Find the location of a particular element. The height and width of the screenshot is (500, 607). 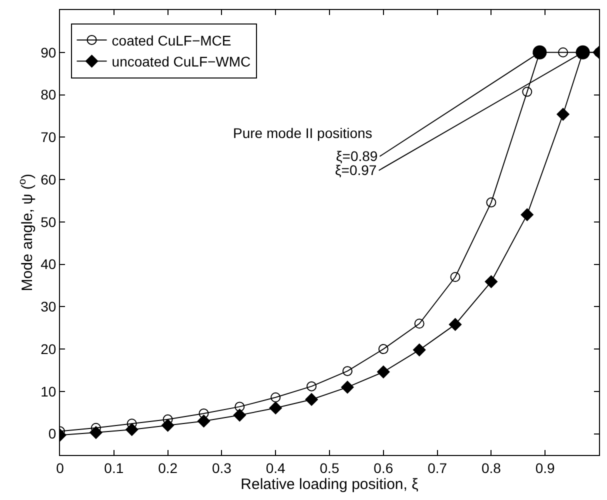

x-tick-label: 0.9 is located at coordinates (545, 468).